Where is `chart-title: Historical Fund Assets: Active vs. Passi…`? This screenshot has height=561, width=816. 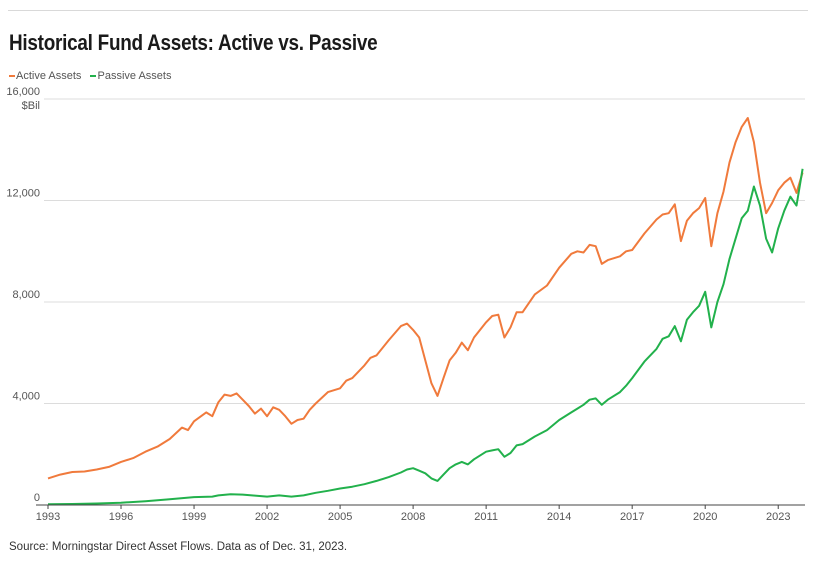 chart-title: Historical Fund Assets: Active vs. Passi… is located at coordinates (193, 42).